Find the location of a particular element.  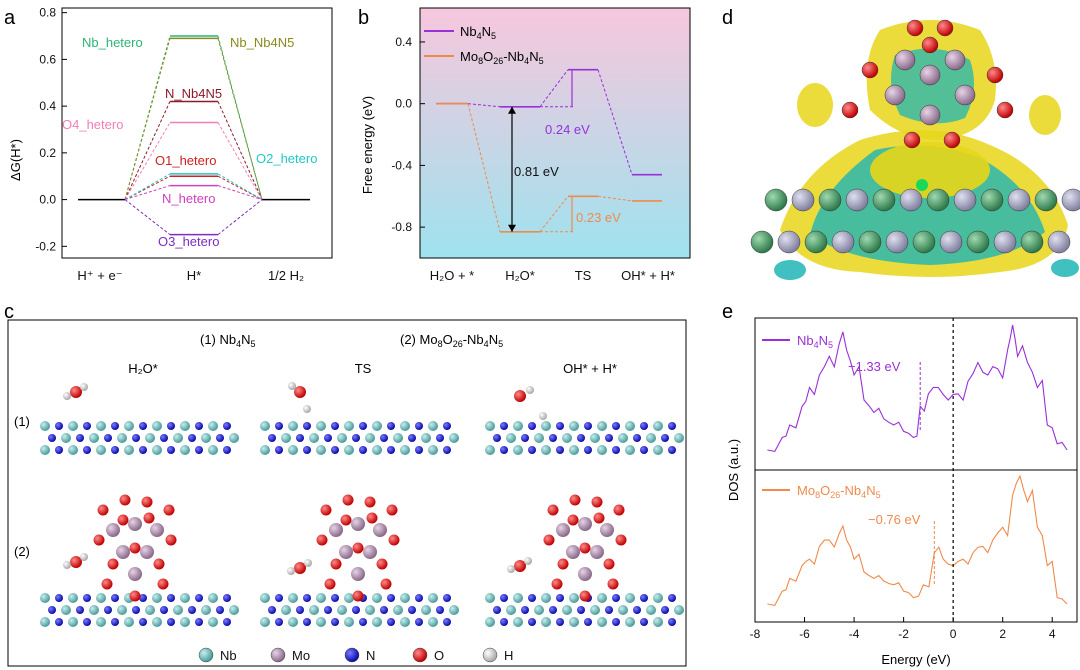

panel-a-frame is located at coordinates (197, 133).